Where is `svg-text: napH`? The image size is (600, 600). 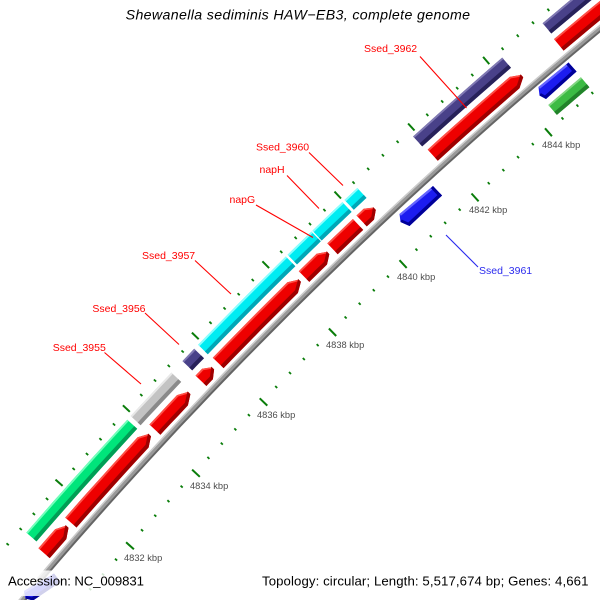 svg-text: napH is located at coordinates (272, 170).